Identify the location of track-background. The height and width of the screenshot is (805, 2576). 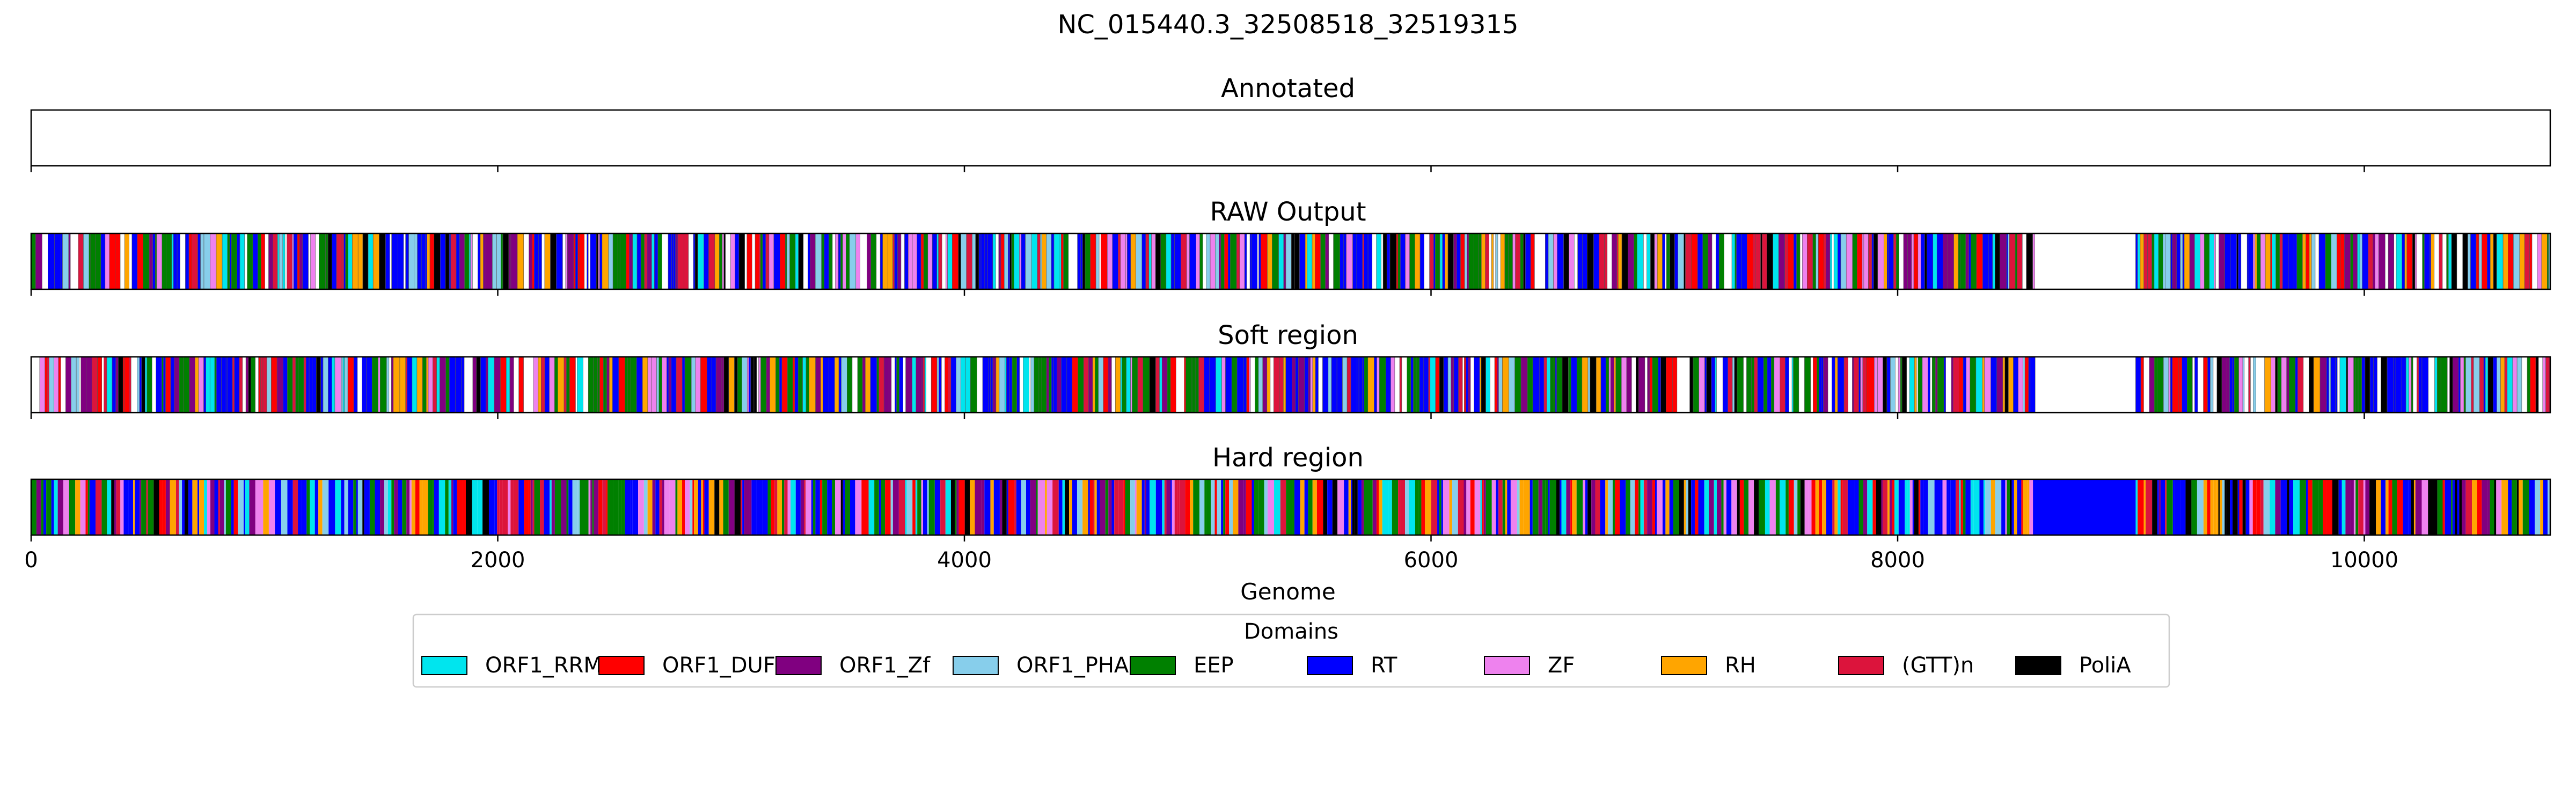
(1290, 138).